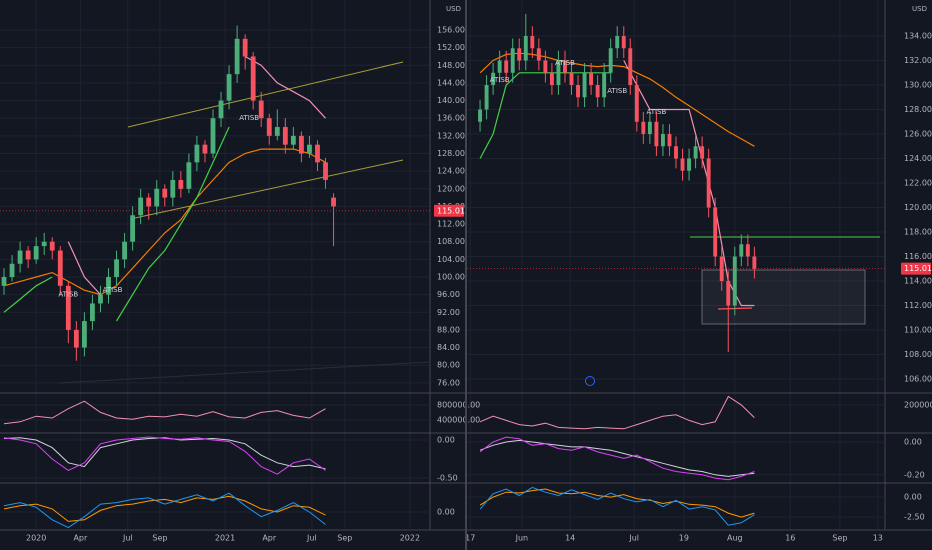 Image resolution: width=932 pixels, height=550 pixels. I want to click on x-tick-label: Jun, so click(522, 538).